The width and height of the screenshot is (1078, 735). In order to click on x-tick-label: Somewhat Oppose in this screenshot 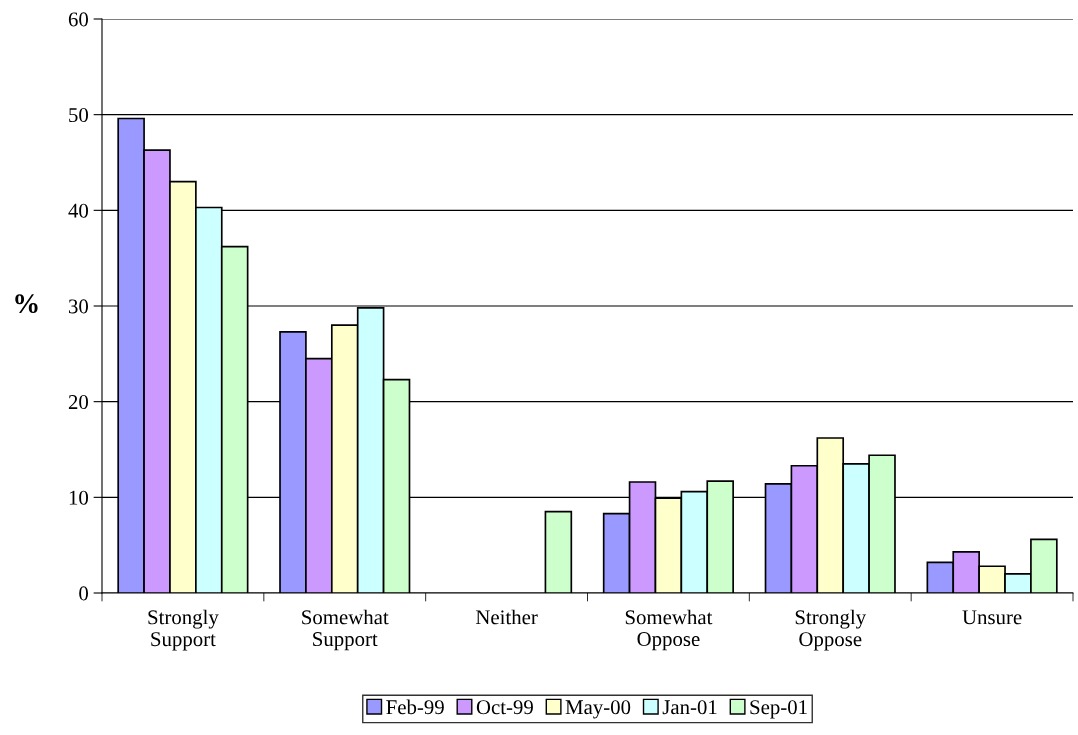, I will do `click(669, 630)`.